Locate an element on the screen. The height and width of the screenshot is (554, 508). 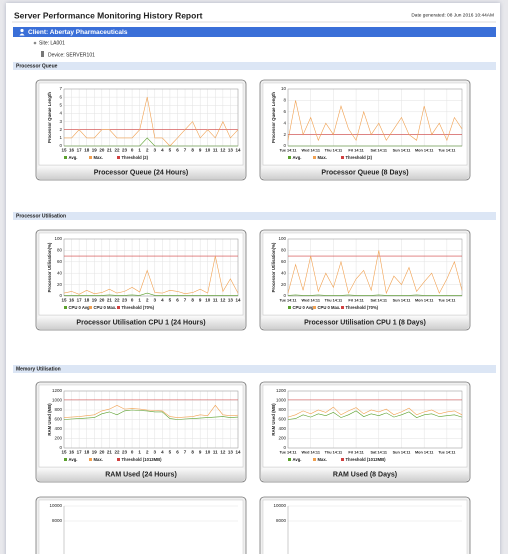
y-axis-label: RAM Used (MB) is located at coordinates (273, 419).